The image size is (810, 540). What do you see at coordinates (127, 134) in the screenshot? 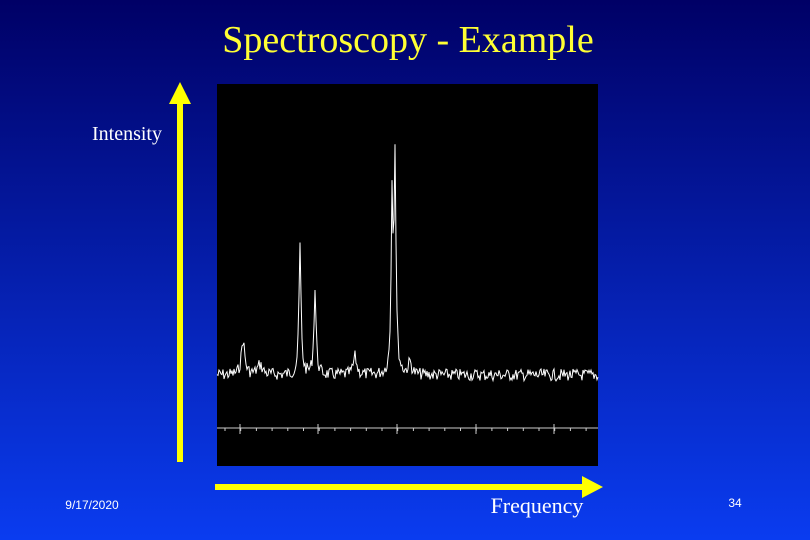
I see `y-axis-label: Intensity` at bounding box center [127, 134].